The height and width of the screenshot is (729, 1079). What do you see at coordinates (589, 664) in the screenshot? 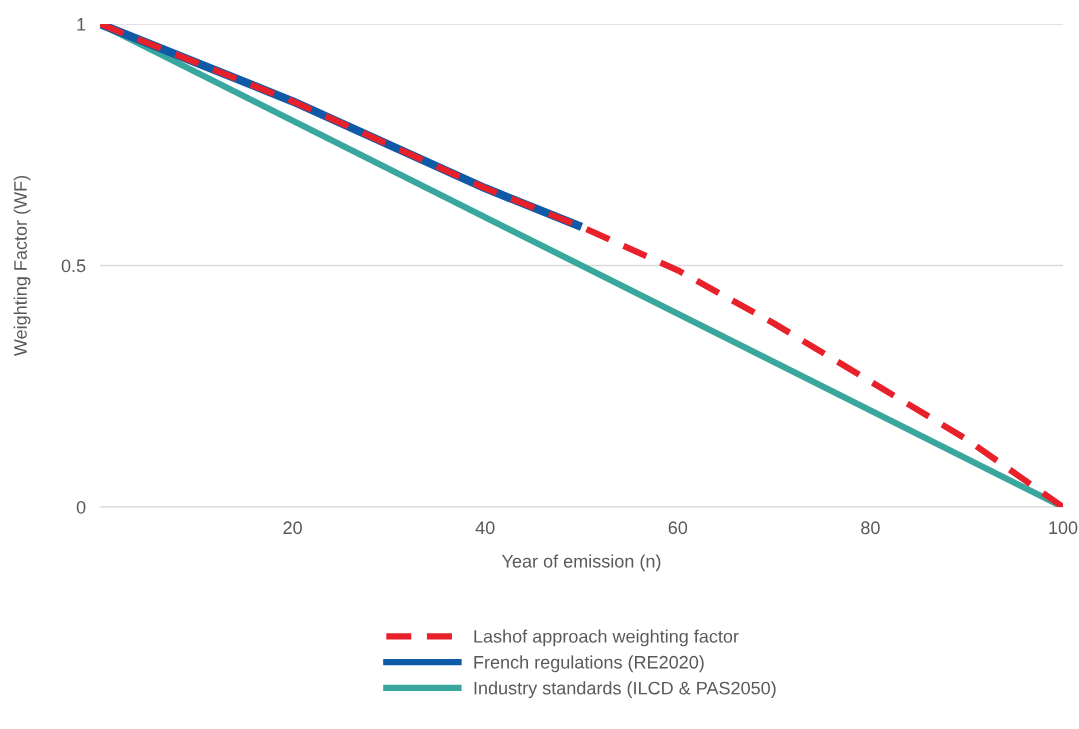
I see `legend-label: French regulations (RE2020)` at bounding box center [589, 664].